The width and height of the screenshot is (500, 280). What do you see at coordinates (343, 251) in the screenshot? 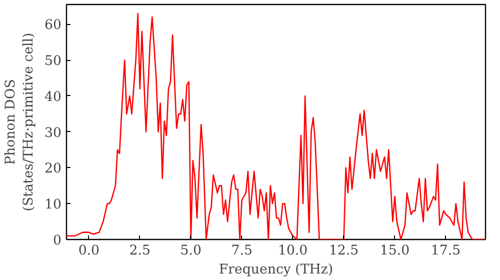
I see `x-tick-label: 12.5` at bounding box center [343, 251].